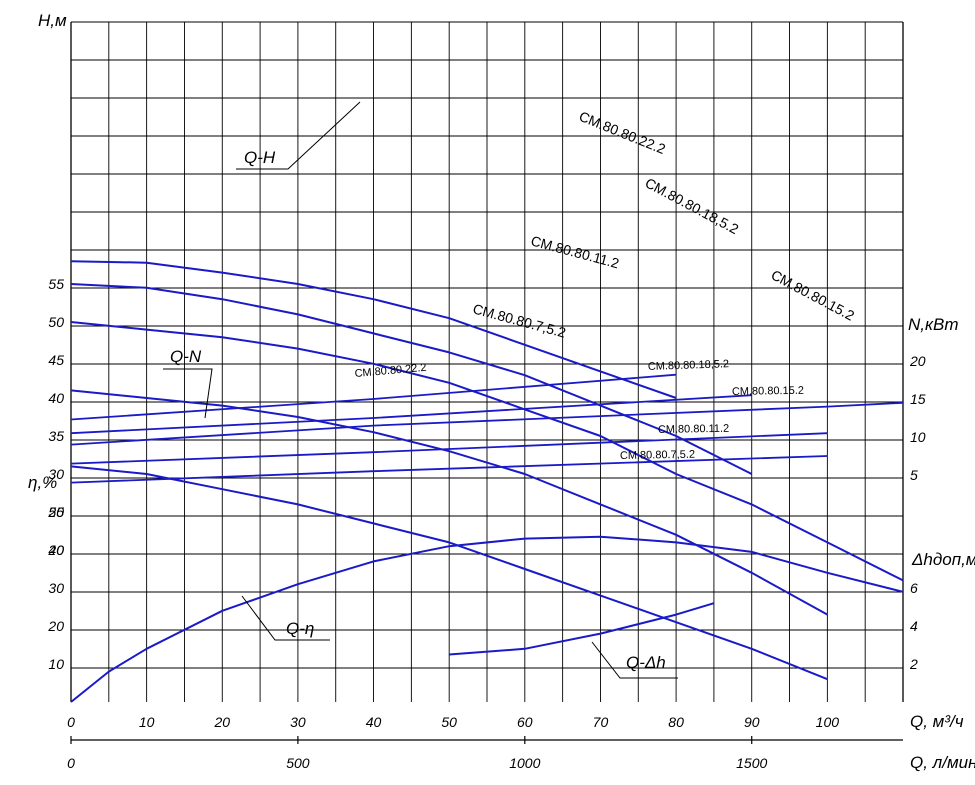  Describe the element at coordinates (913, 664) in the screenshot. I see `npsh-tick-label: 2` at that location.